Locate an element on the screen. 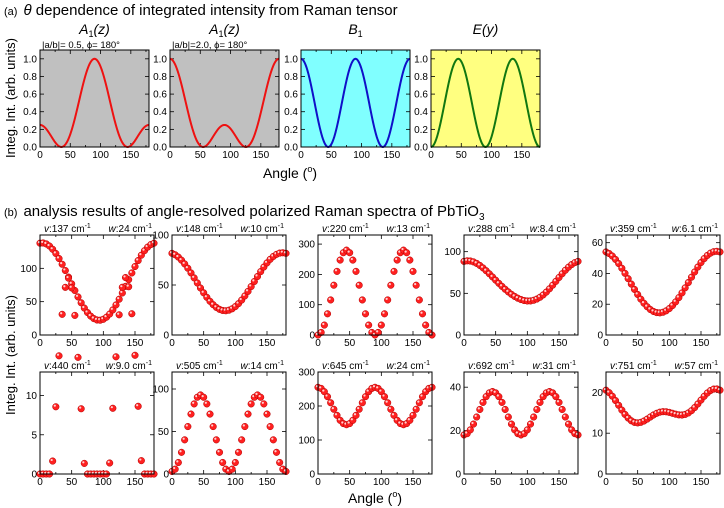 This screenshot has height=508, width=724. panel-b-w-value: :8.4 cm is located at coordinates (553, 229).